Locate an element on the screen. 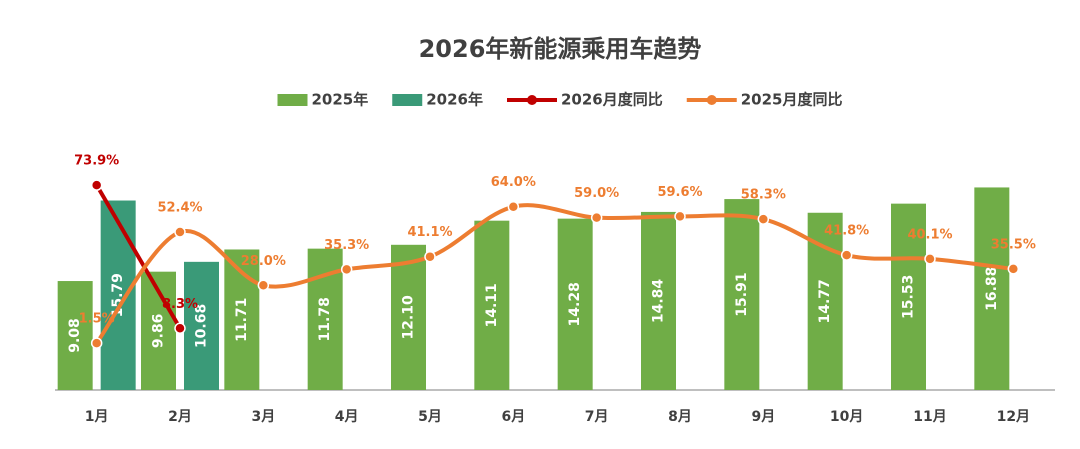 The image size is (1080, 449). bar-value-label: 15.53 is located at coordinates (909, 297).